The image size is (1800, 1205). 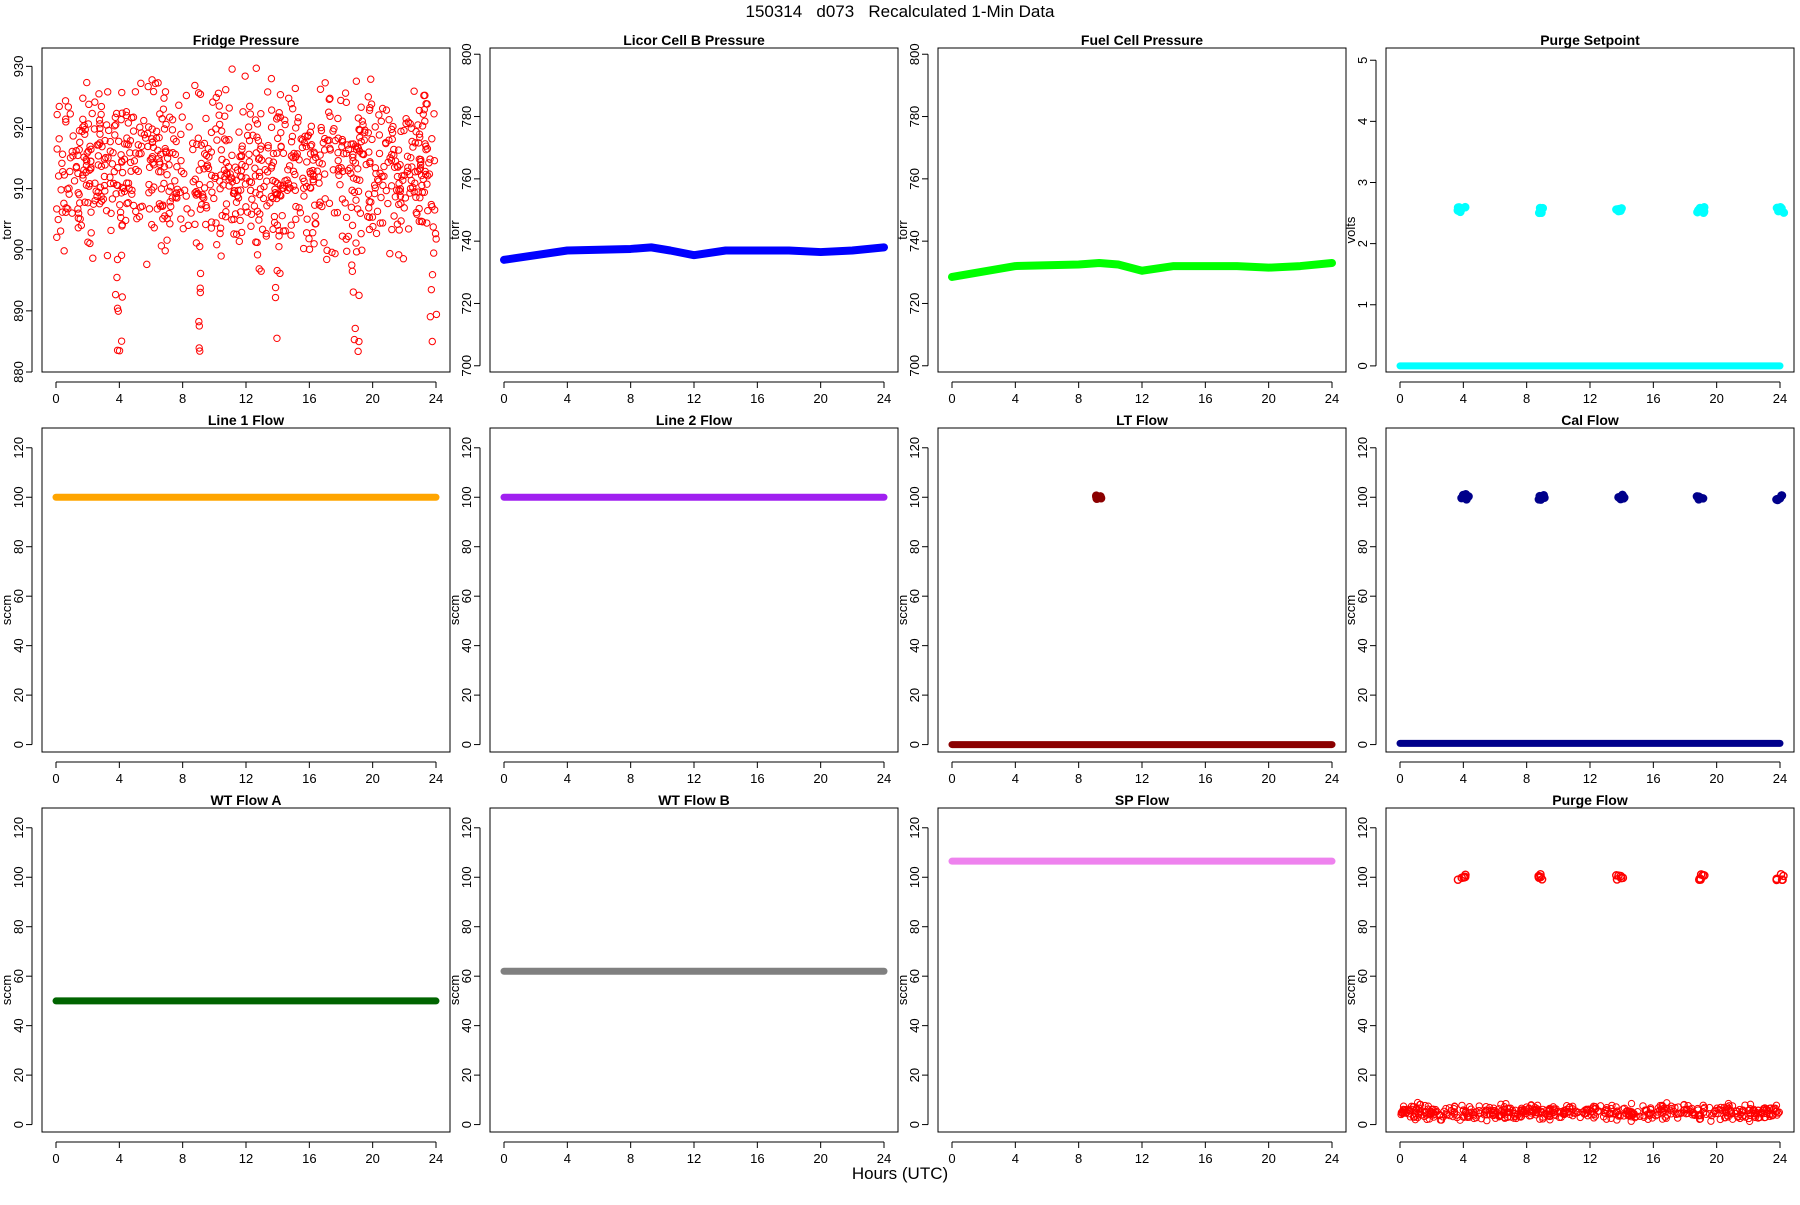 What do you see at coordinates (694, 800) in the screenshot?
I see `chart-title: WT Flow B` at bounding box center [694, 800].